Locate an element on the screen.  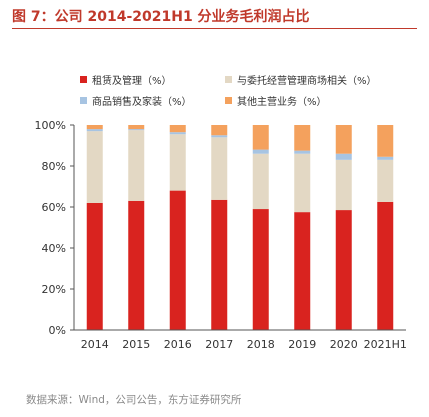
figure-title: 图 7：公司 2014-2021H1 分业务毛利润占比 is located at coordinates (161, 17).